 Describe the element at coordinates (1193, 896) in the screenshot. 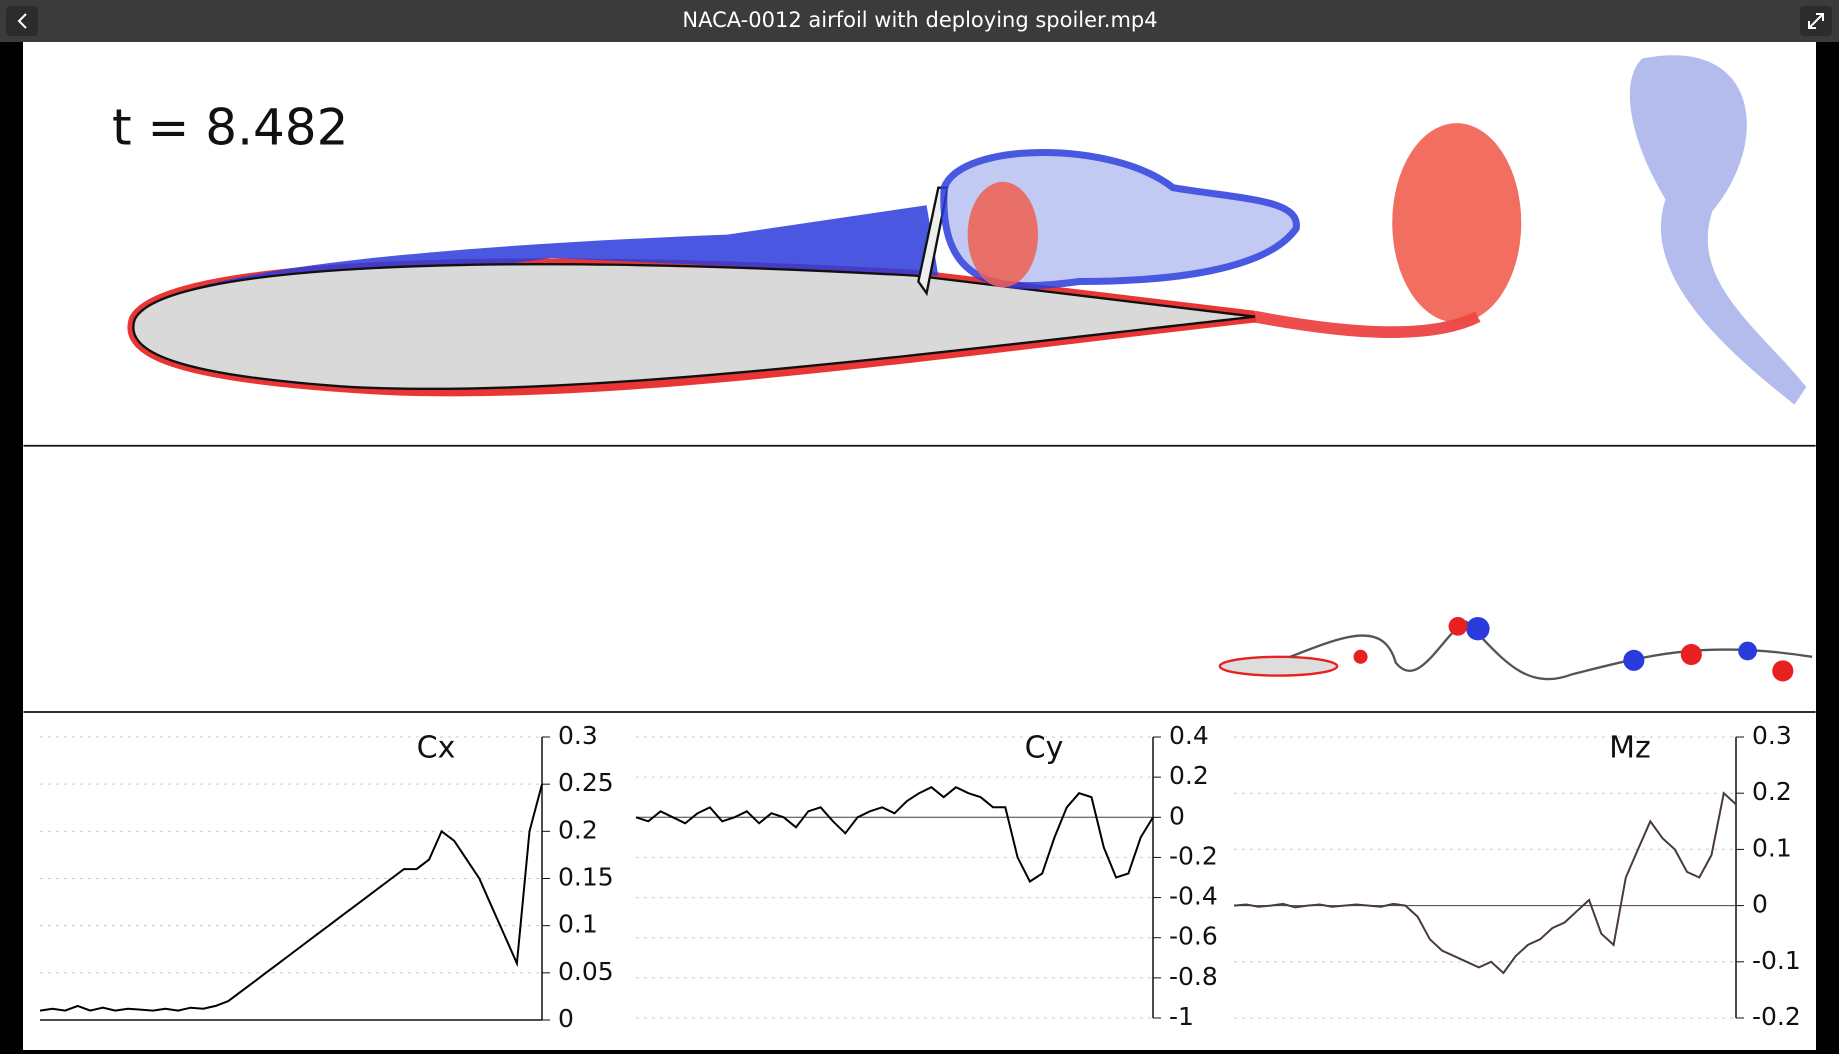

I see `y-tick-label: -0.4` at that location.